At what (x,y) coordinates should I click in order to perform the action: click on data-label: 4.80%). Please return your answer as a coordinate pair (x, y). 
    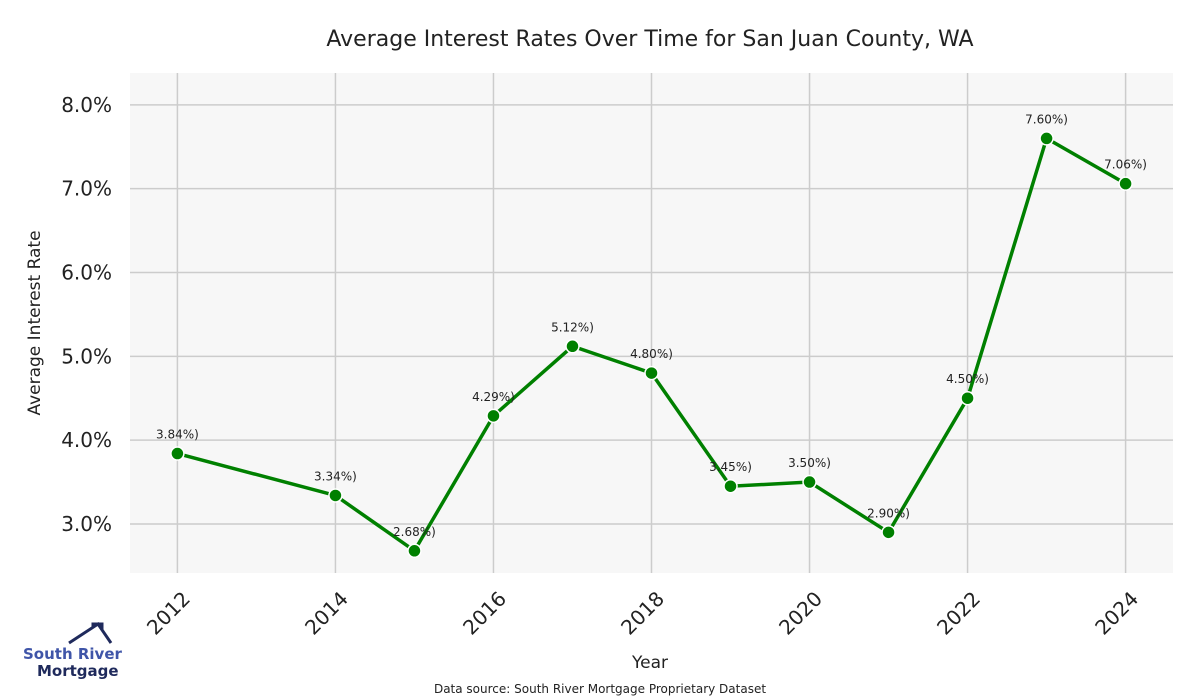
    Looking at the image, I should click on (651, 354).